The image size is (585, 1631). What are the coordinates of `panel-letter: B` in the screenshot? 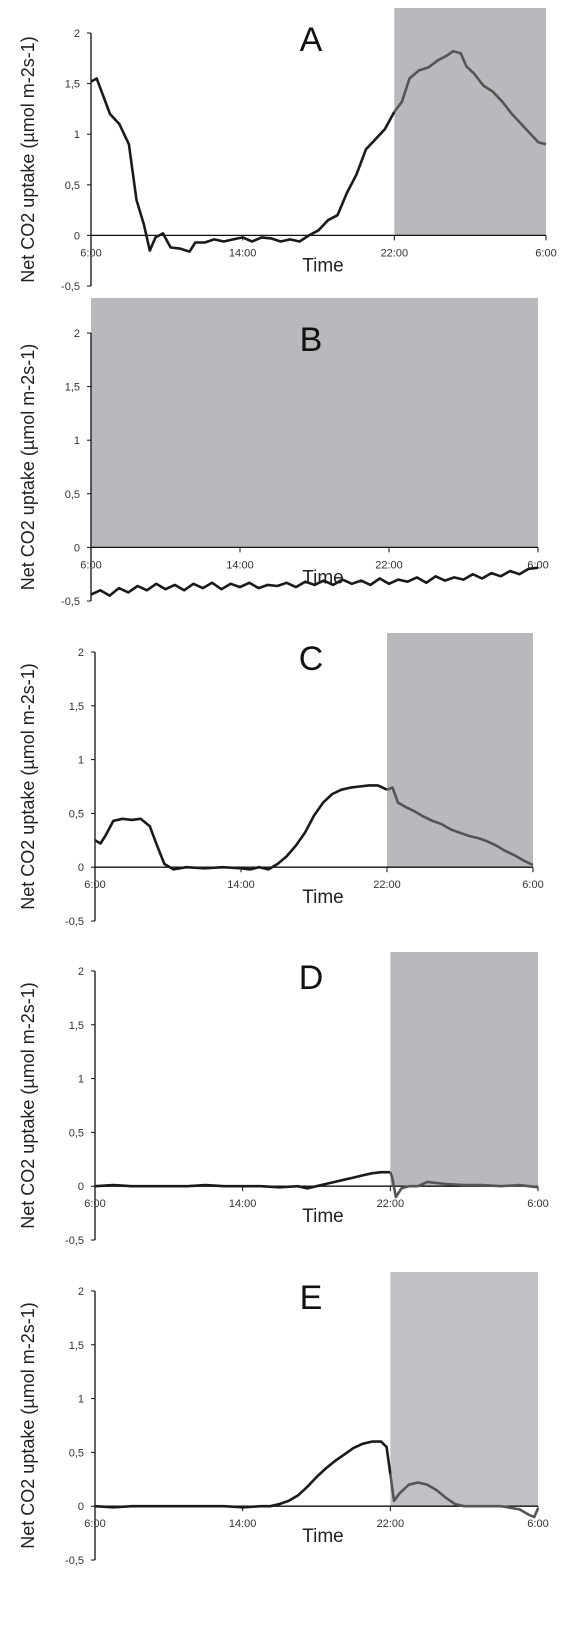 It's located at (311, 340).